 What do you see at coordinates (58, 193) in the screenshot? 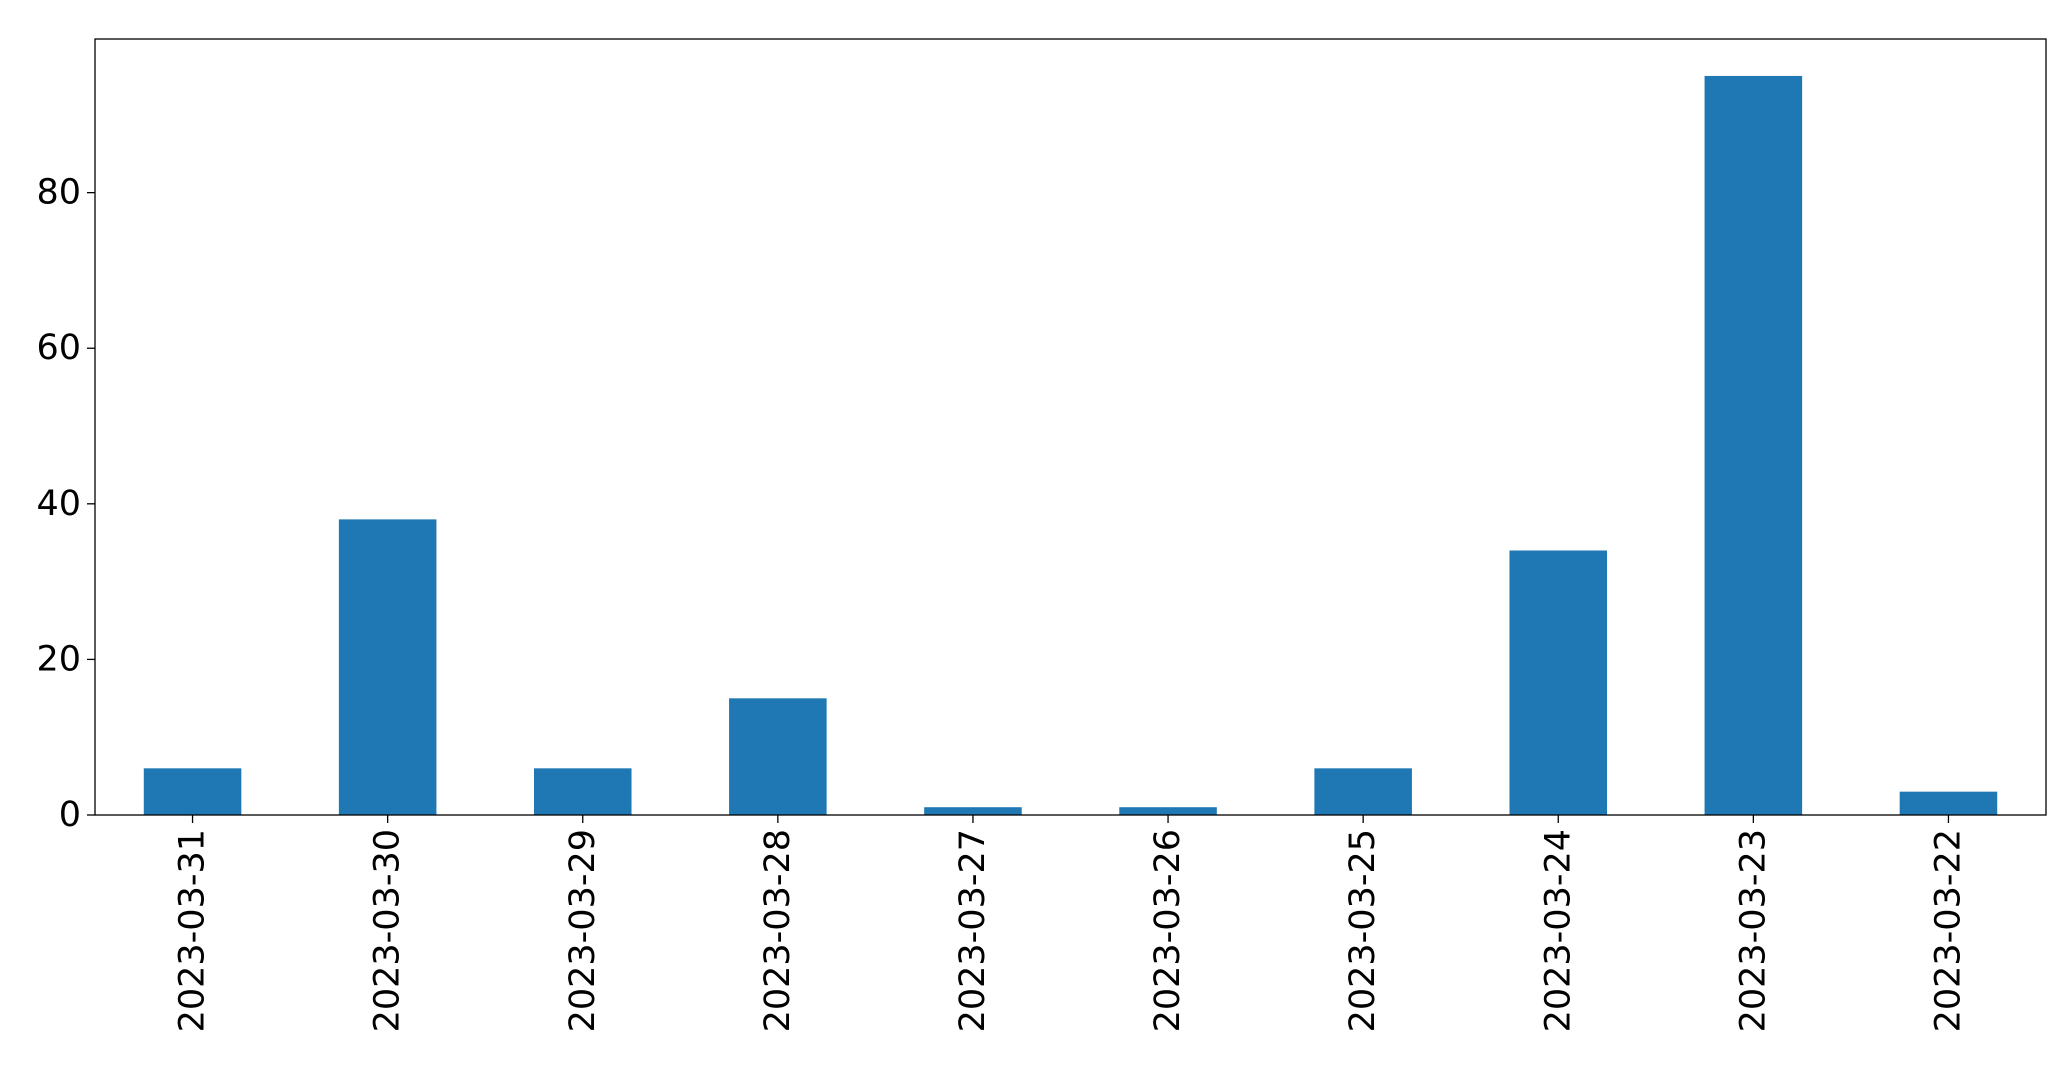
I see `y-tick-label: 80` at bounding box center [58, 193].